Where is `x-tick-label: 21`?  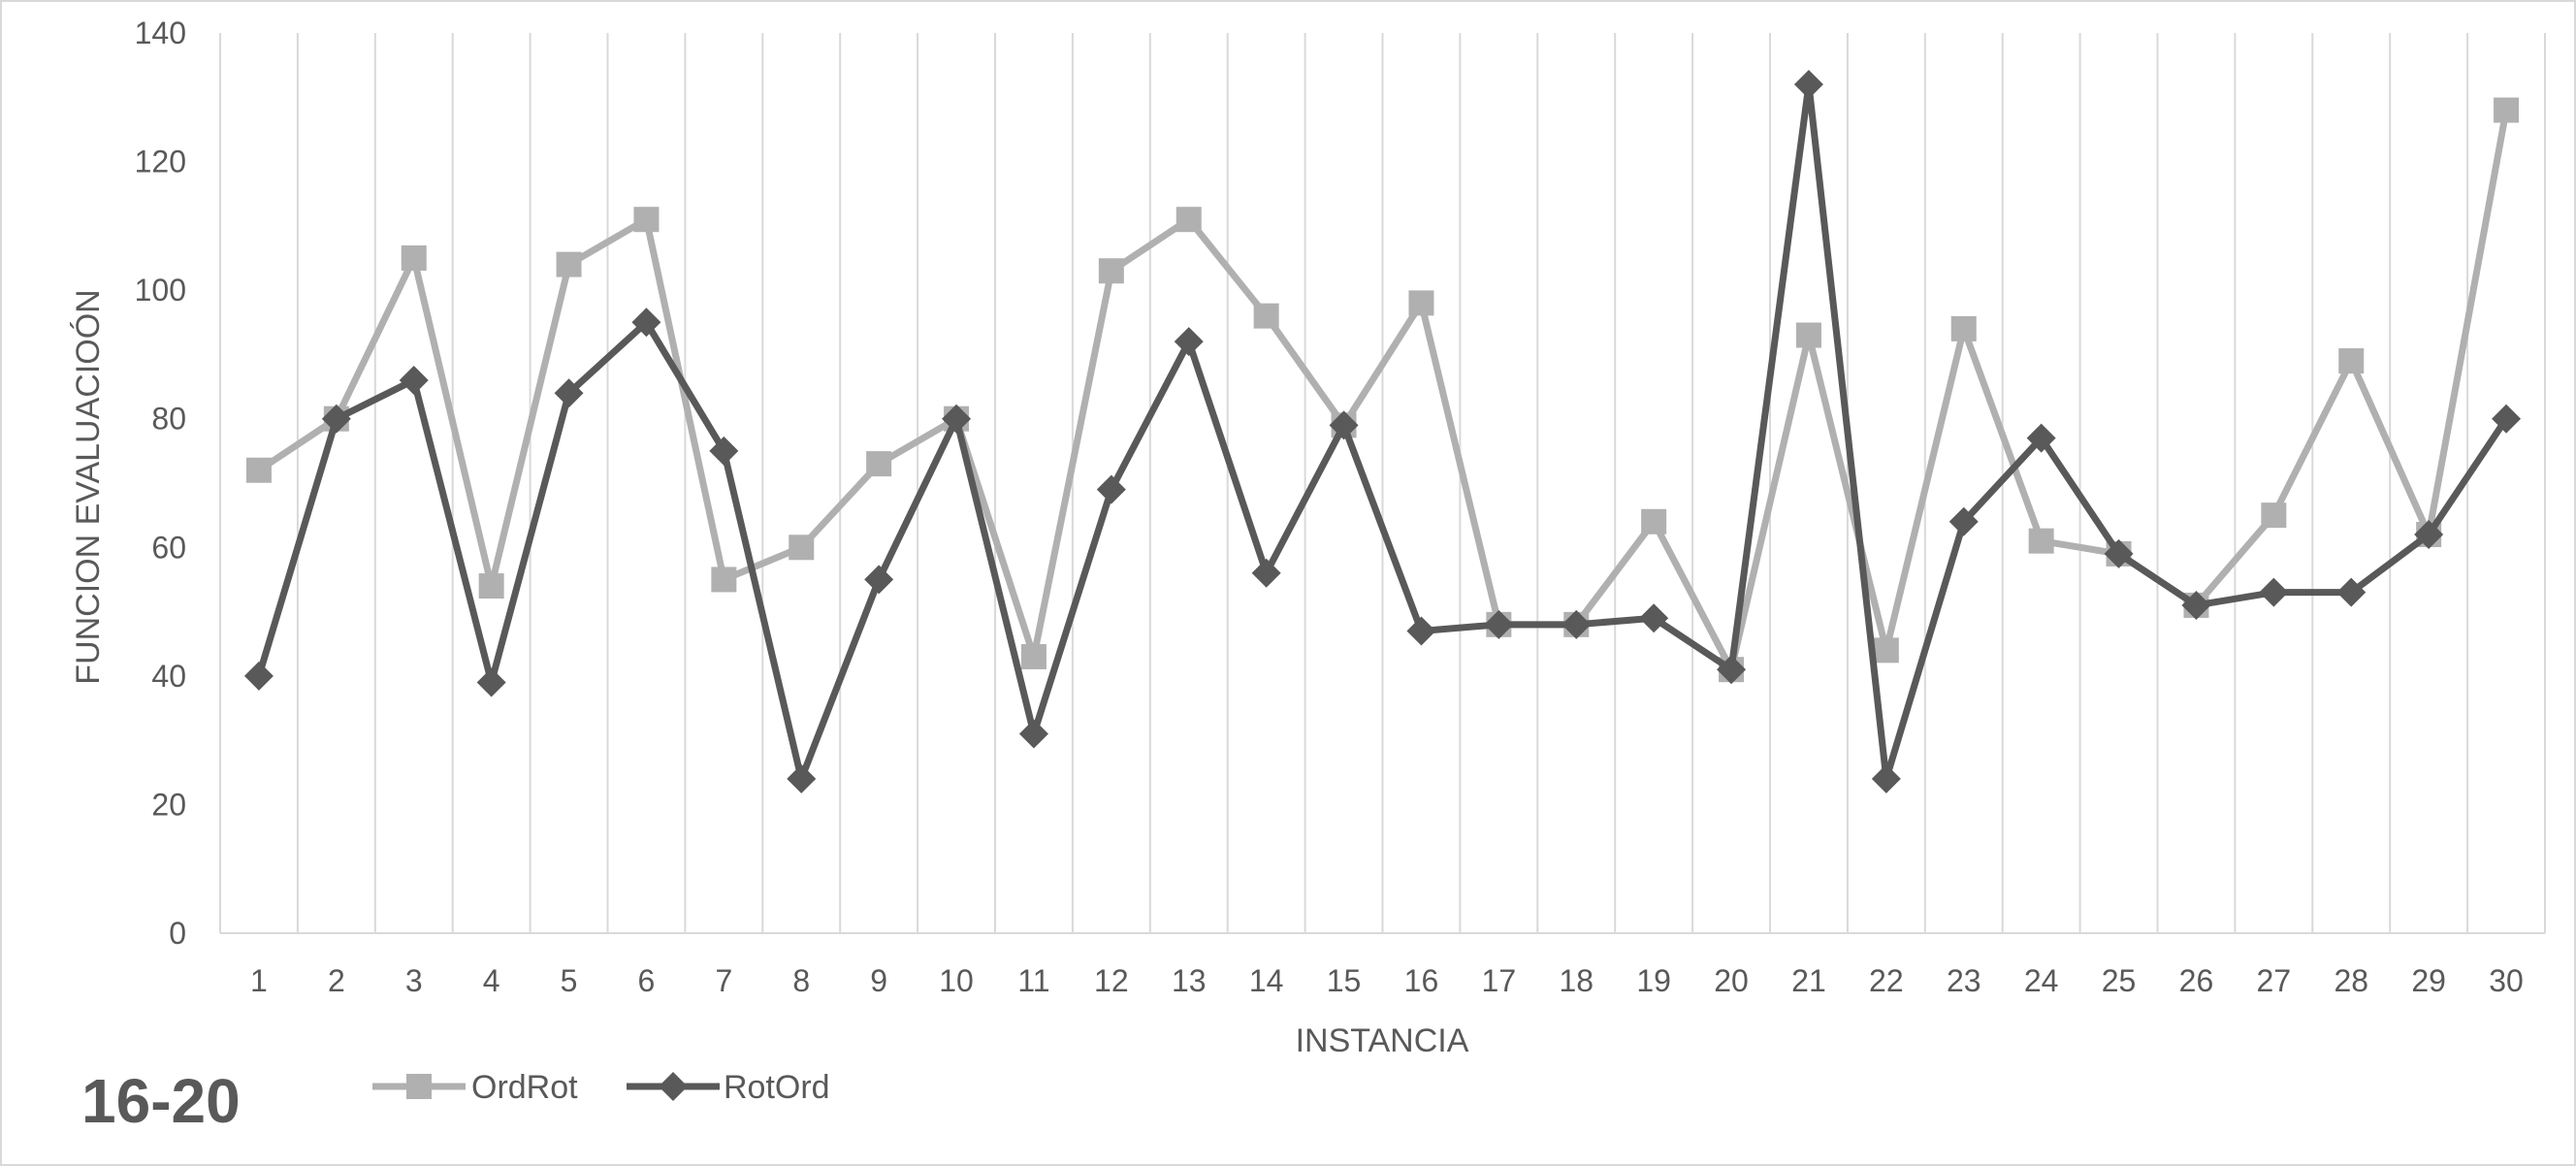 x-tick-label: 21 is located at coordinates (1808, 981).